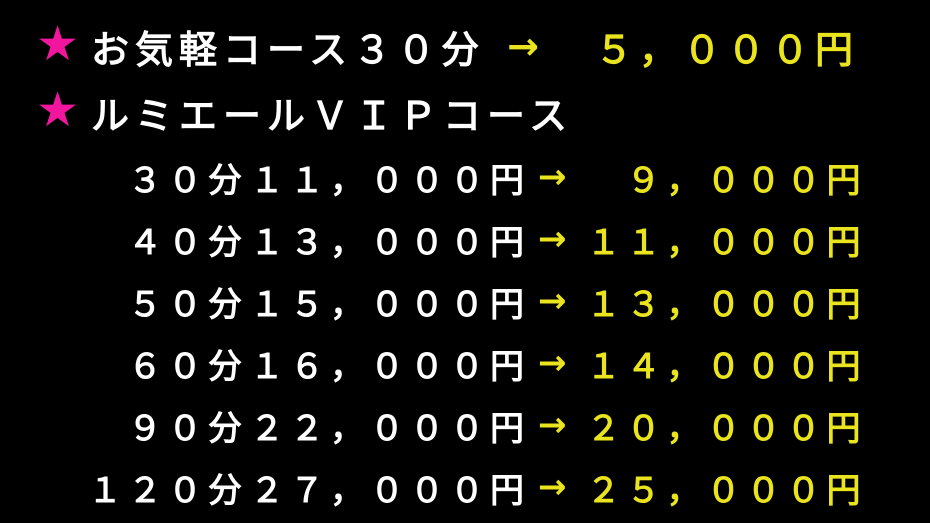  I want to click on duration-label: ９０分, so click(188, 428).